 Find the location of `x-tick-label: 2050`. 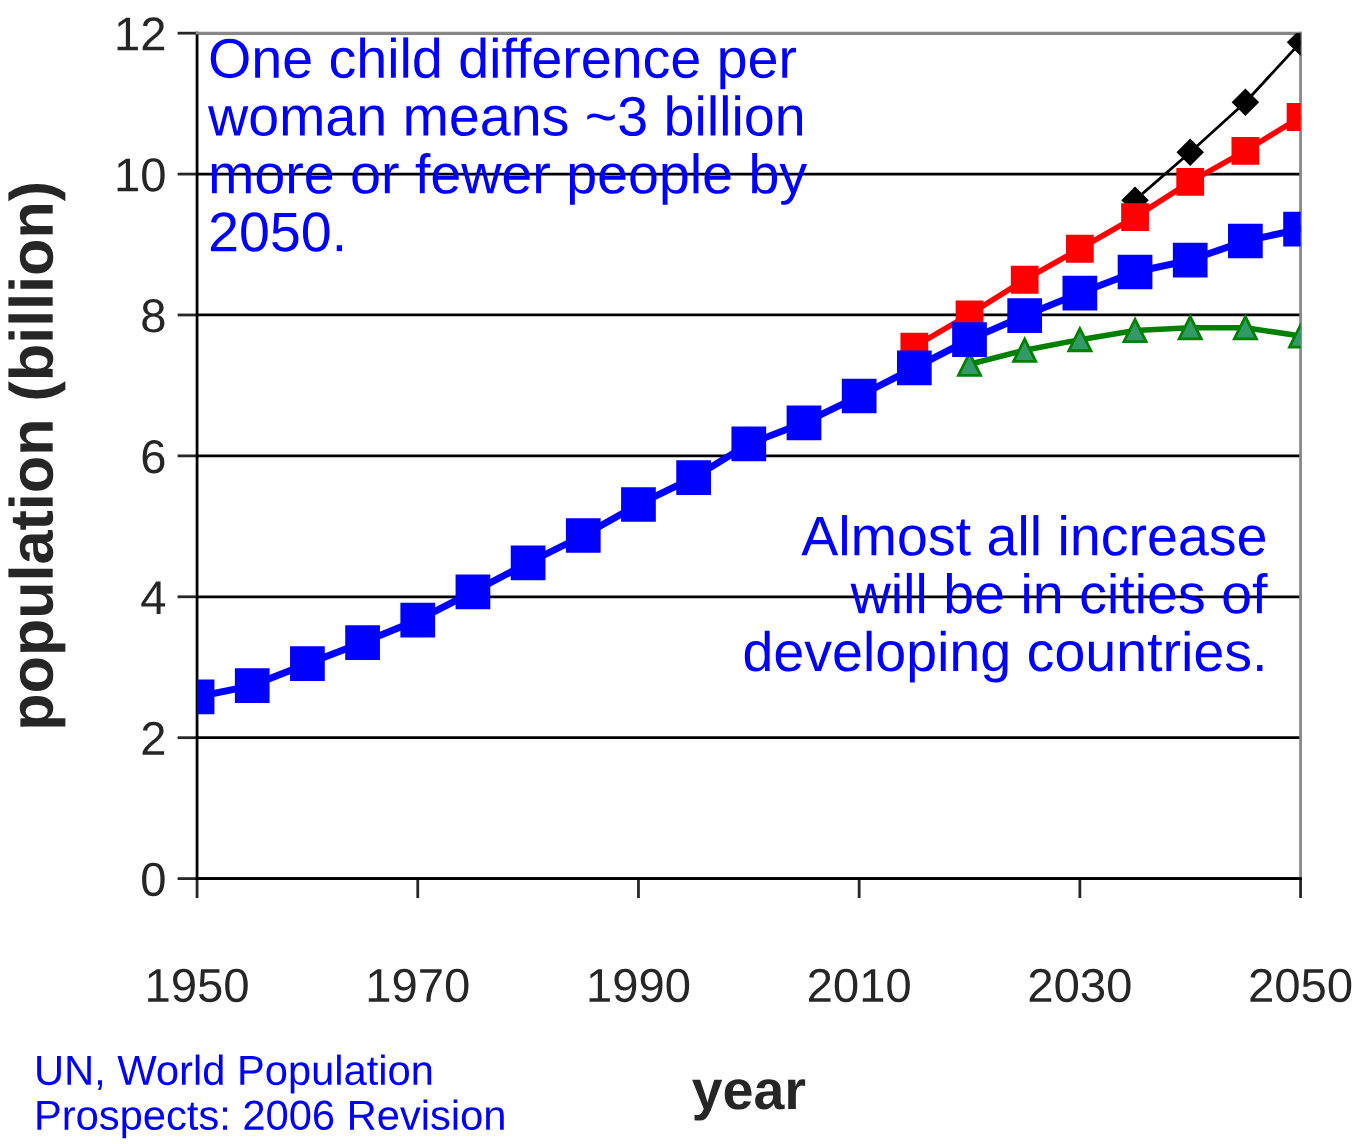

x-tick-label: 2050 is located at coordinates (1301, 985).